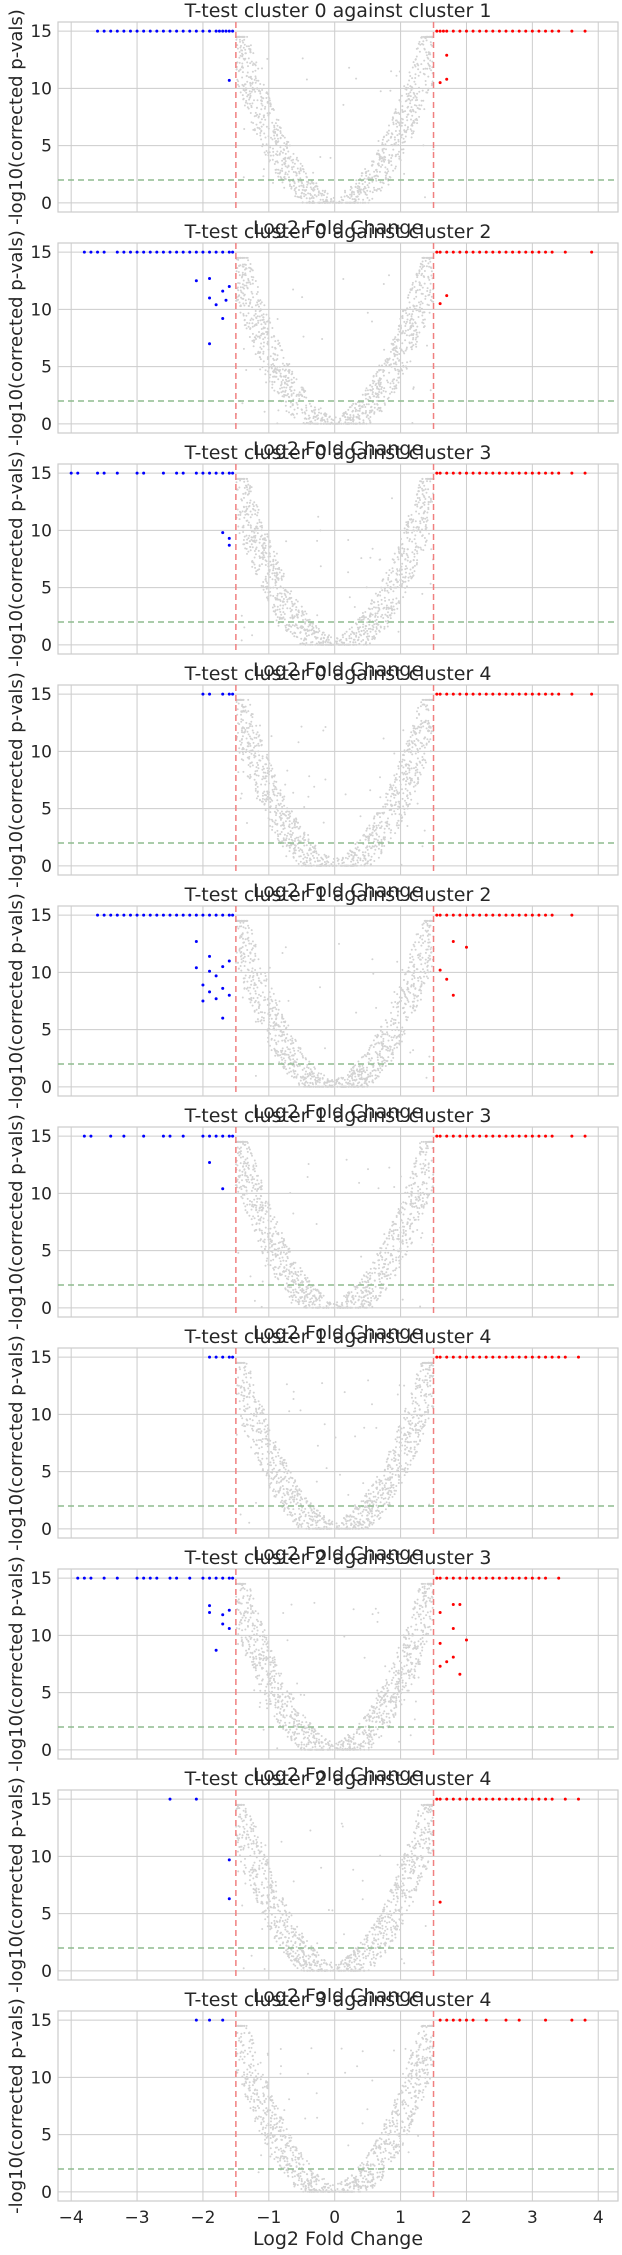 The height and width of the screenshot is (2255, 622). Describe the element at coordinates (493, 694) in the screenshot. I see `significant-up-point` at that location.